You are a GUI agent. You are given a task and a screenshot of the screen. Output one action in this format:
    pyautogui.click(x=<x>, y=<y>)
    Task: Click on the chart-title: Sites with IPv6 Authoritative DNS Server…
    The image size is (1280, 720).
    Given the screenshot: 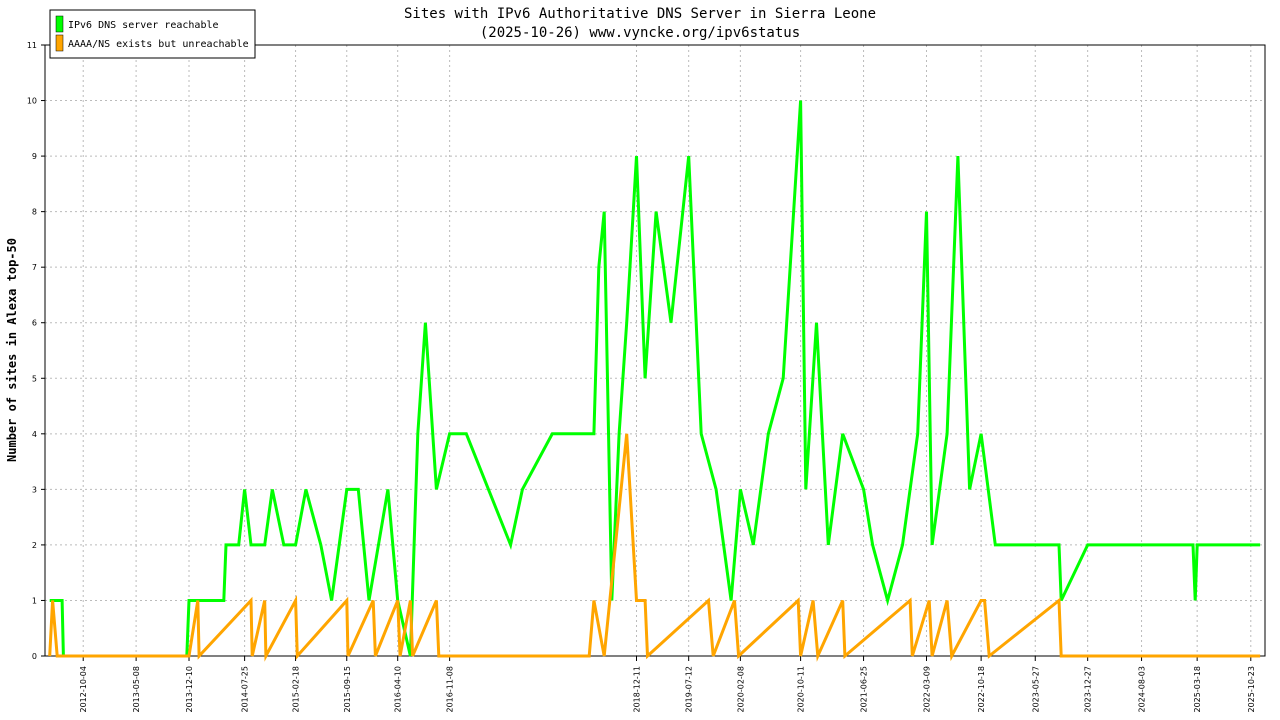 What is the action you would take?
    pyautogui.click(x=640, y=14)
    